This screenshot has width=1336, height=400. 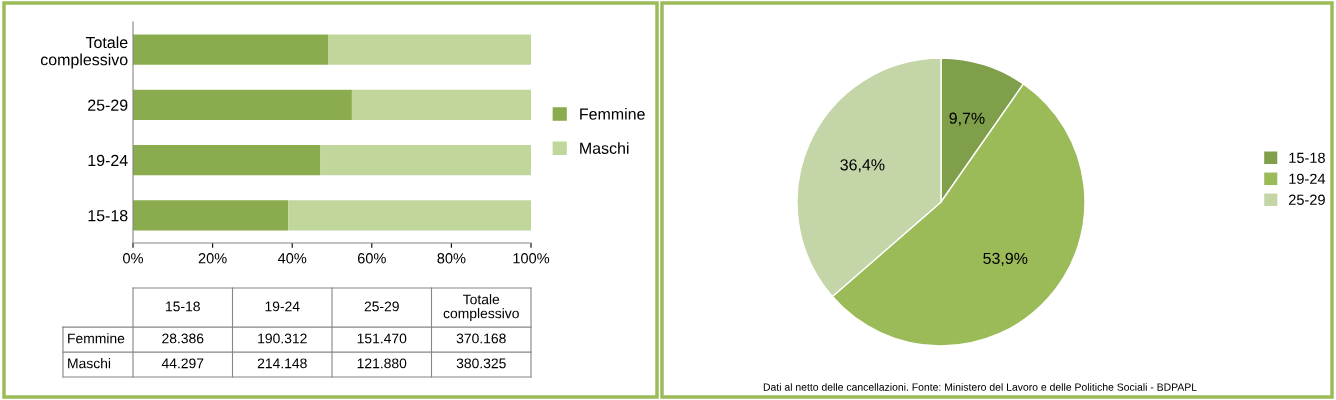 I want to click on text: Maschi, so click(x=89, y=363).